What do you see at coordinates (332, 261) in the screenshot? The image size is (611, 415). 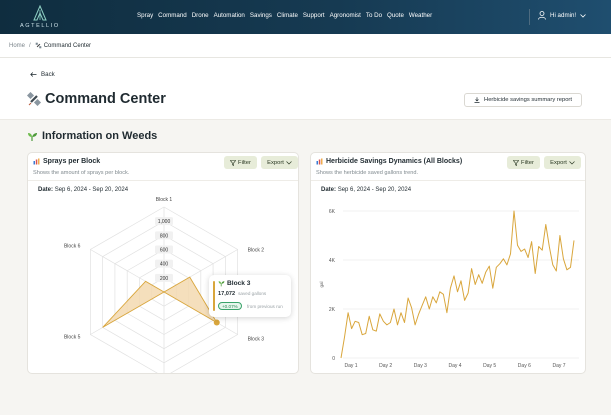 I see `y-tick-label: 4K` at bounding box center [332, 261].